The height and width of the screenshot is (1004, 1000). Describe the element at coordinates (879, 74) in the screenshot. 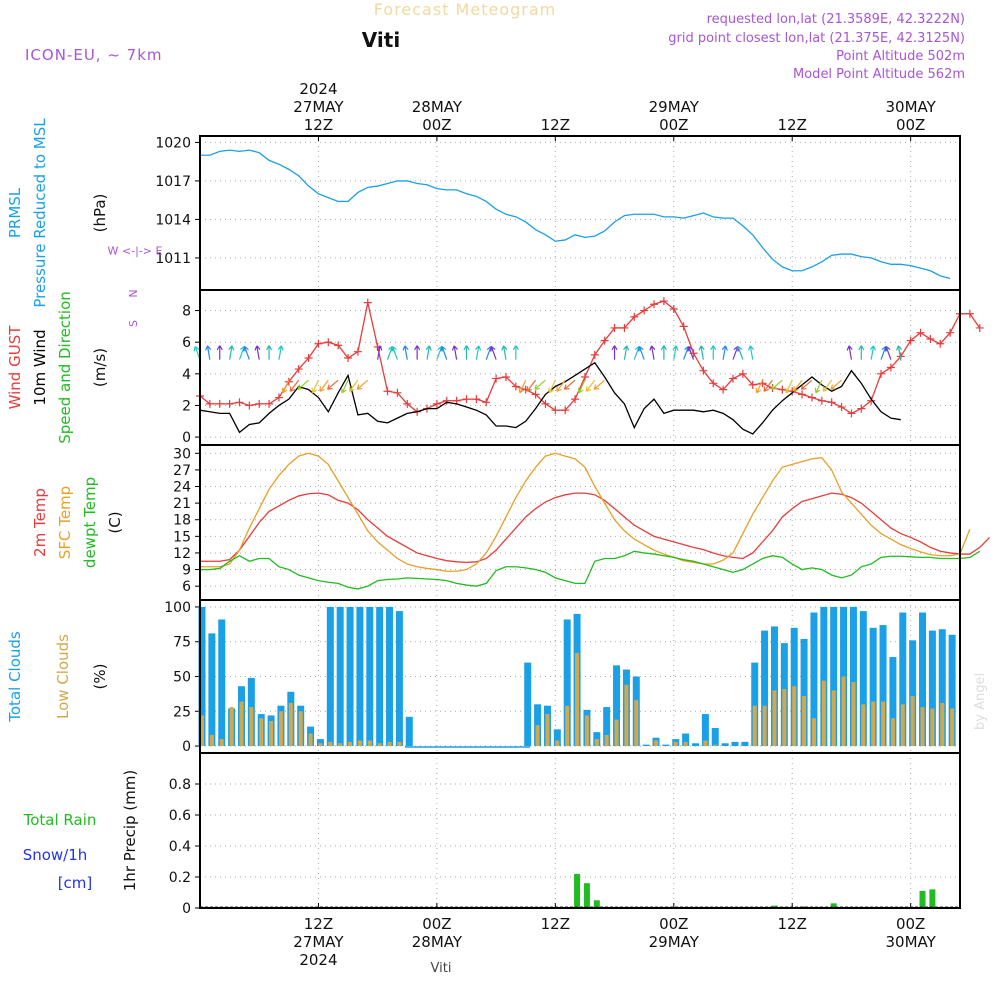

I see `model-altitude: Model Point Altitude 562m` at that location.